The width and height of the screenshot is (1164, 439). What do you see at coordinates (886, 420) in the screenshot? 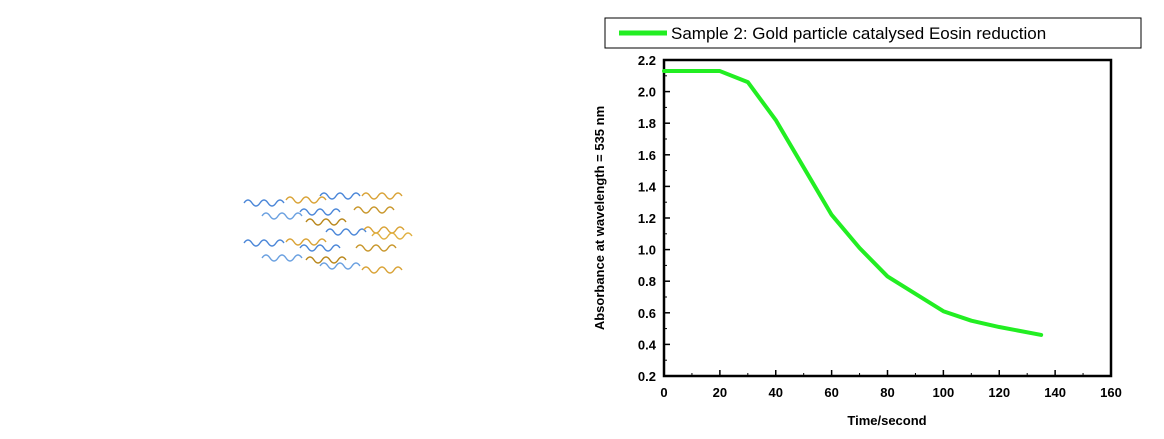
I see `x-axis-title: Time/second` at bounding box center [886, 420].